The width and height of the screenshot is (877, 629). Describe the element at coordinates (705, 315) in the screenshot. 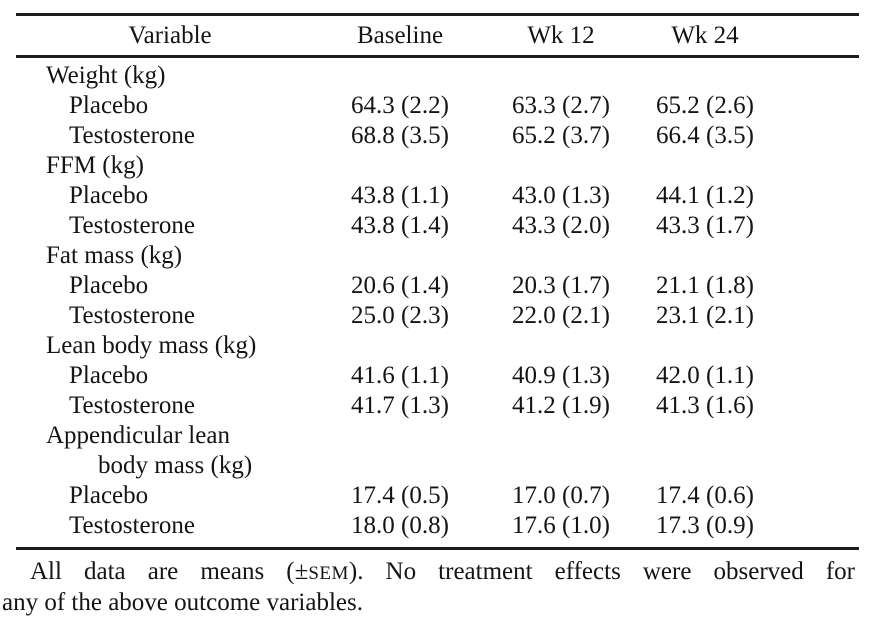

I see `value-cell: 23.1 (2.1)` at that location.